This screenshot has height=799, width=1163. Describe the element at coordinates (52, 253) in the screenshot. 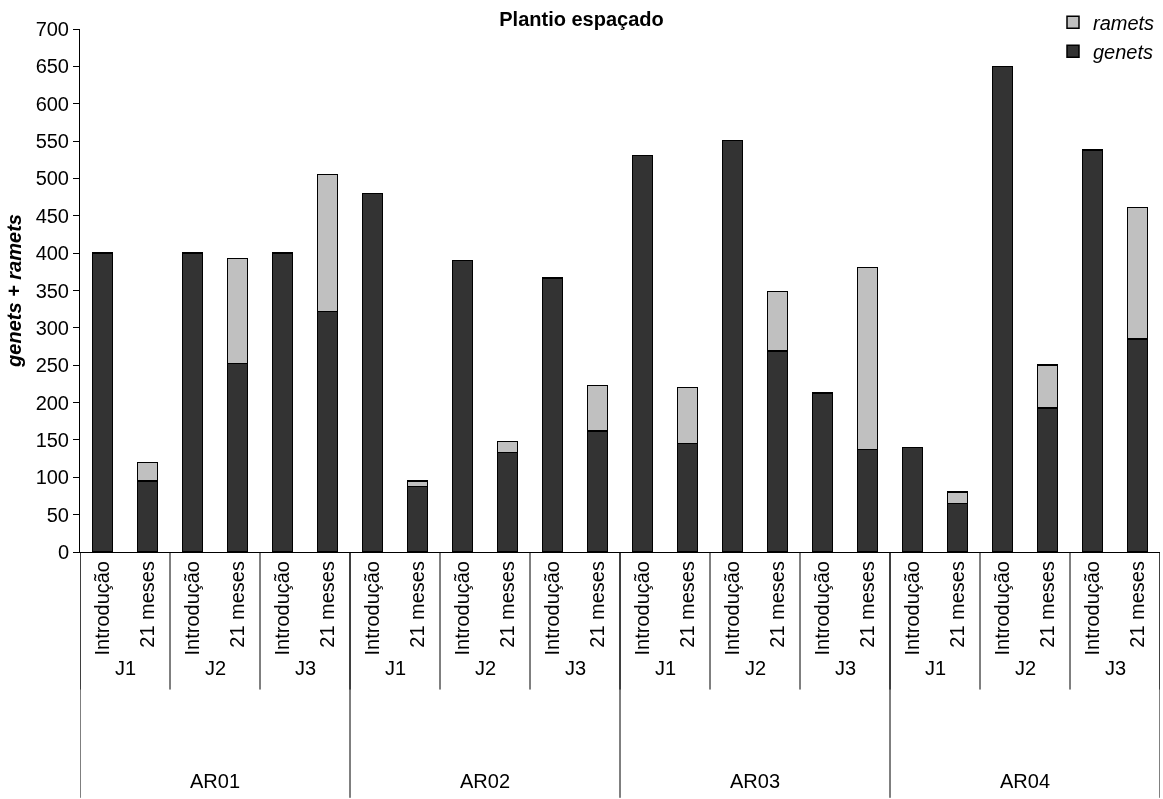

I see `y-tick-label: 400` at that location.